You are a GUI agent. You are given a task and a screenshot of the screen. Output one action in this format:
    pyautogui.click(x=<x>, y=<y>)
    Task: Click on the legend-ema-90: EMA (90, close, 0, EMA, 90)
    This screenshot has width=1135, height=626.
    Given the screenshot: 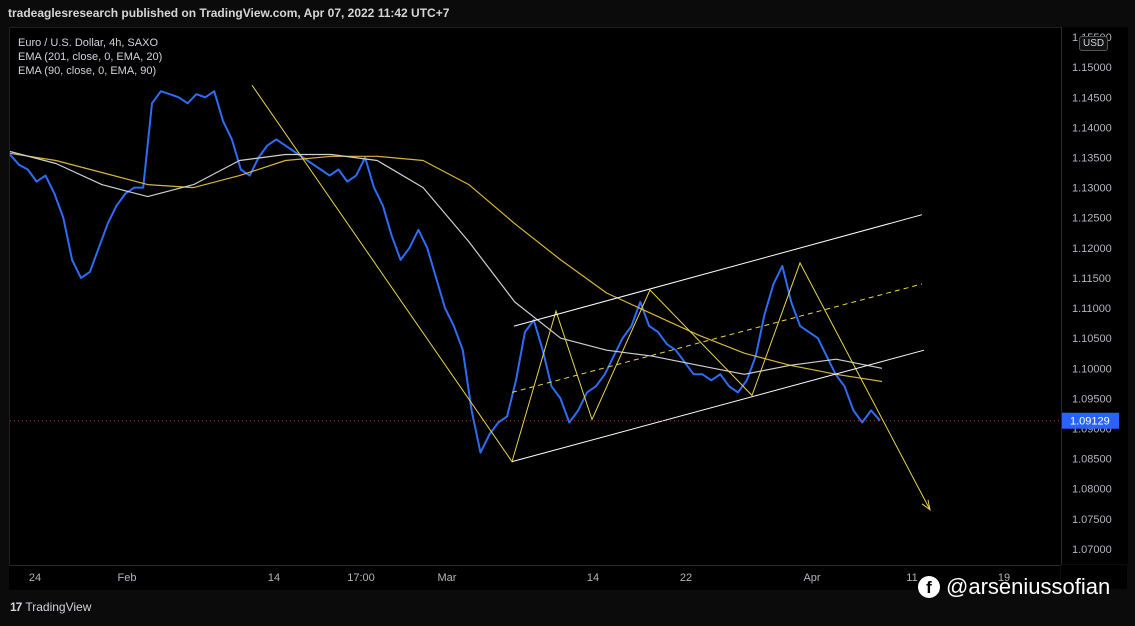 What is the action you would take?
    pyautogui.click(x=87, y=71)
    